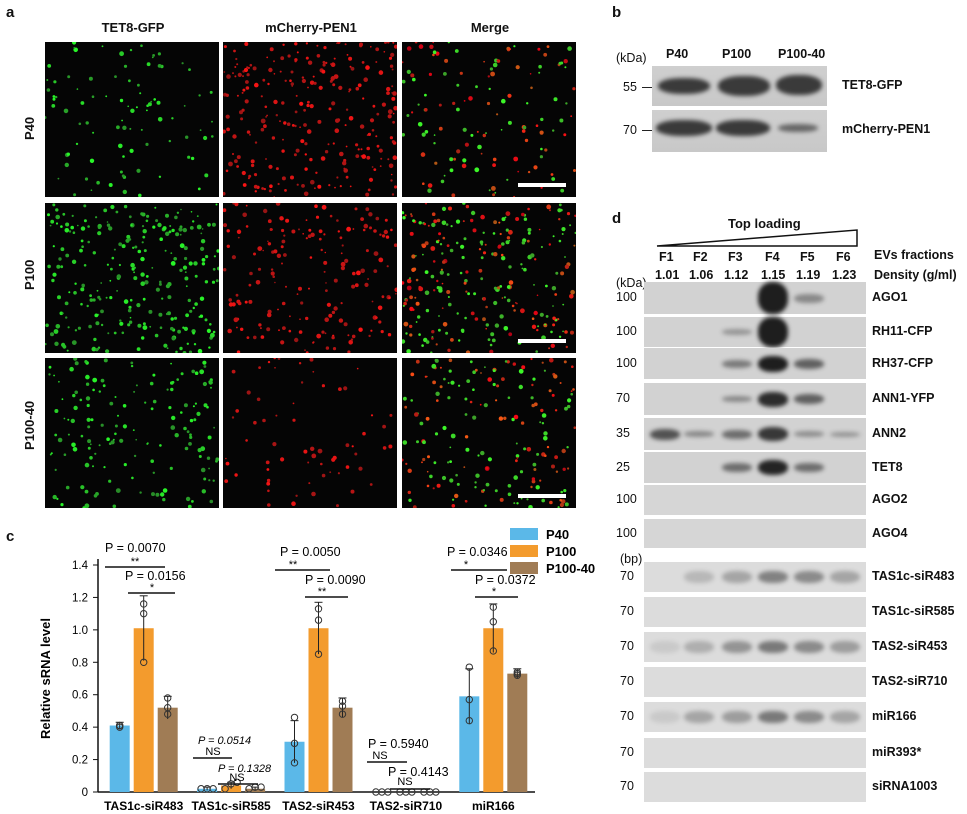 The height and width of the screenshot is (814, 967). What do you see at coordinates (910, 646) in the screenshot?
I see `rna-label-tas2-sir453: TAS2-siR453` at bounding box center [910, 646].